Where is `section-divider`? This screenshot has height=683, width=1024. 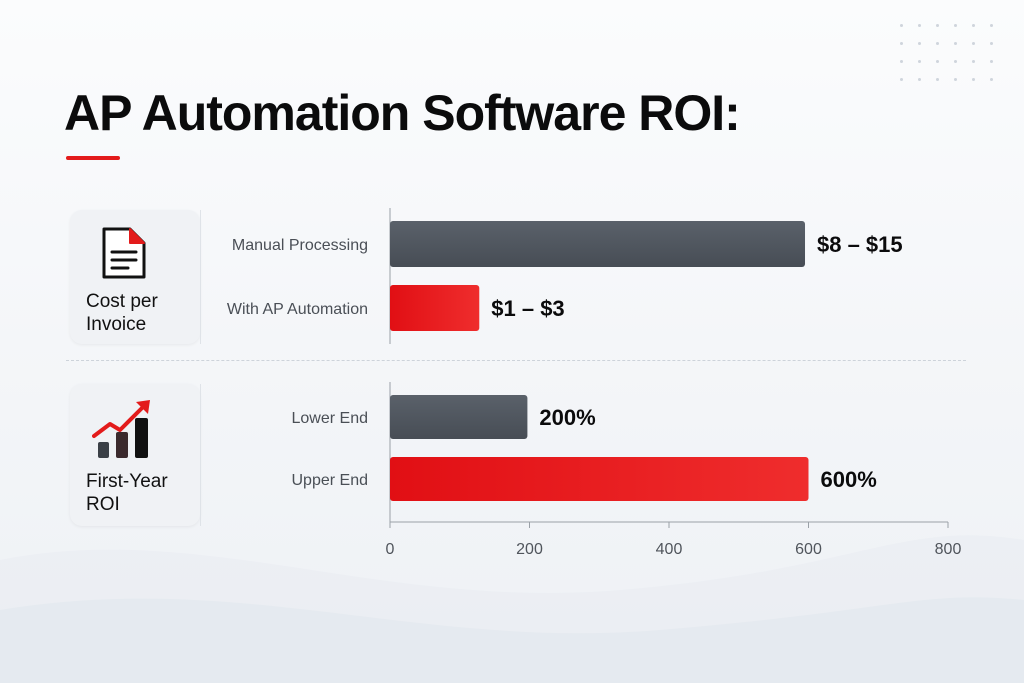
section-divider is located at coordinates (516, 360).